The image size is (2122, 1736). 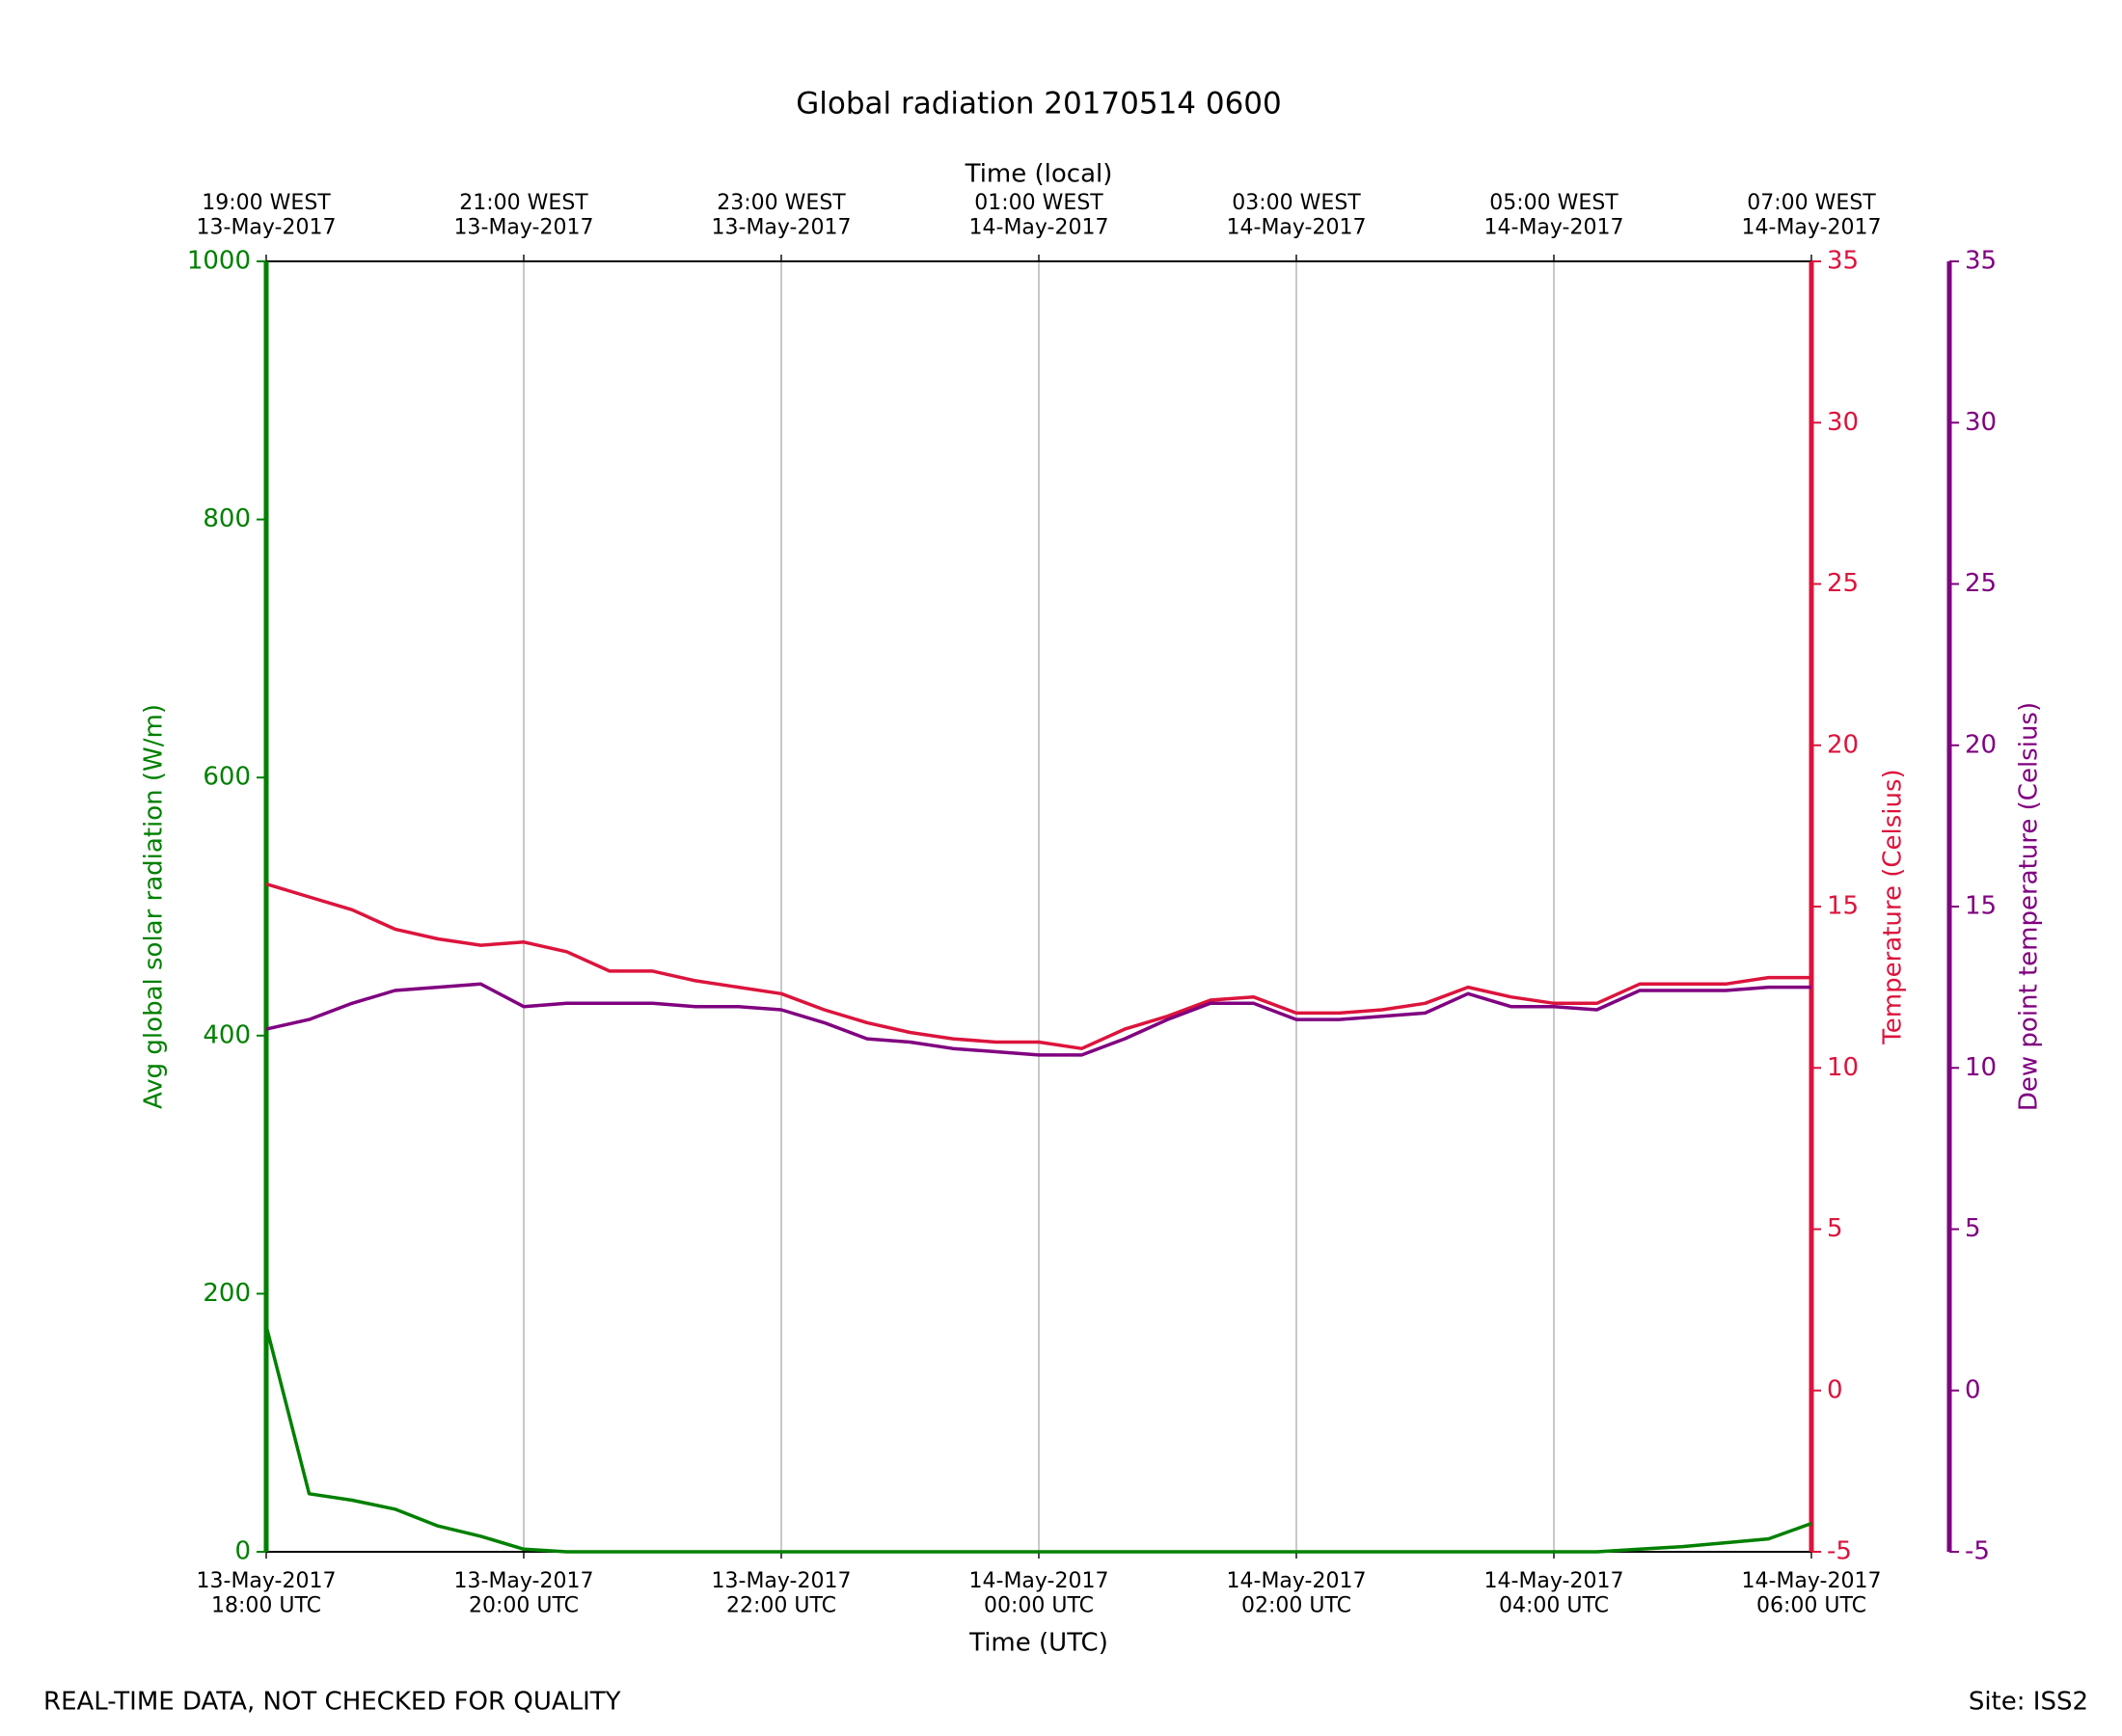 I want to click on y3-tick-label: 0, so click(x=1973, y=1389).